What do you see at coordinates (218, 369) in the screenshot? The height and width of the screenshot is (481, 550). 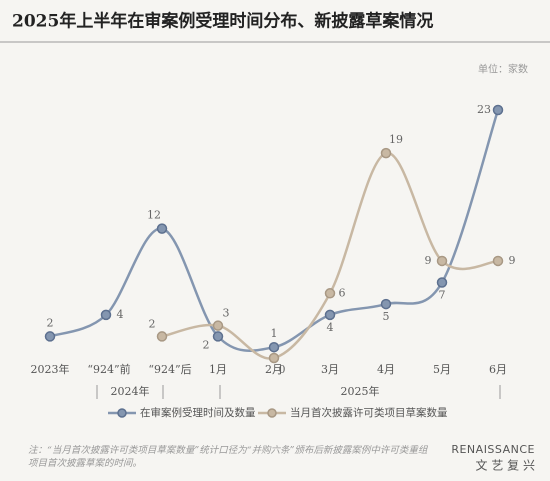 I see `x-tick-label: 1月` at bounding box center [218, 369].